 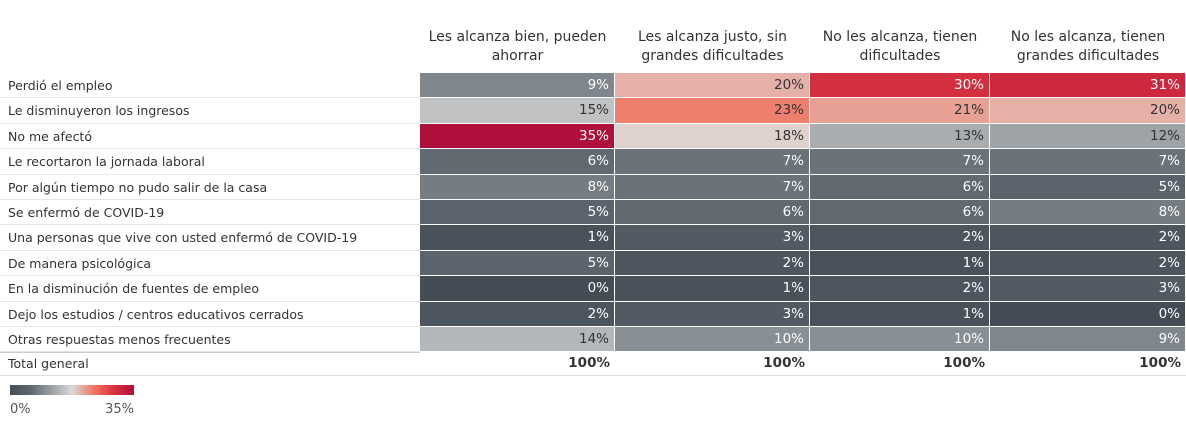 I want to click on column-header: Les alcanza bien, pueden ahorrar, so click(x=517, y=46).